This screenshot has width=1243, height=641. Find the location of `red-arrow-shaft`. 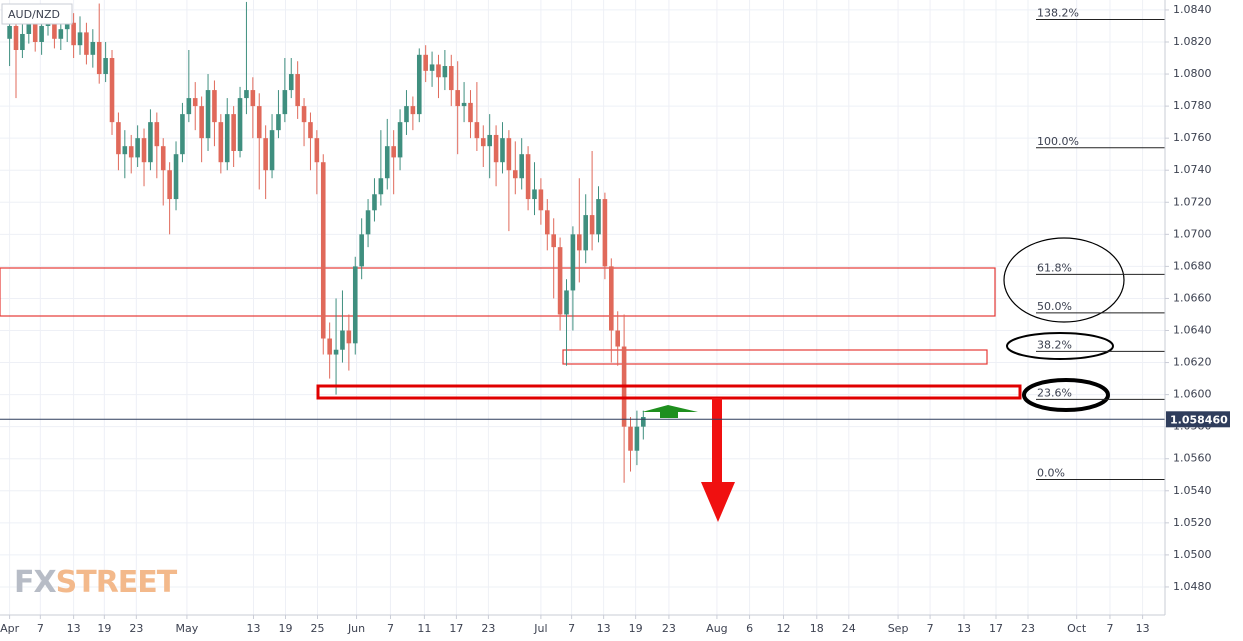

red-arrow-shaft is located at coordinates (717, 441).